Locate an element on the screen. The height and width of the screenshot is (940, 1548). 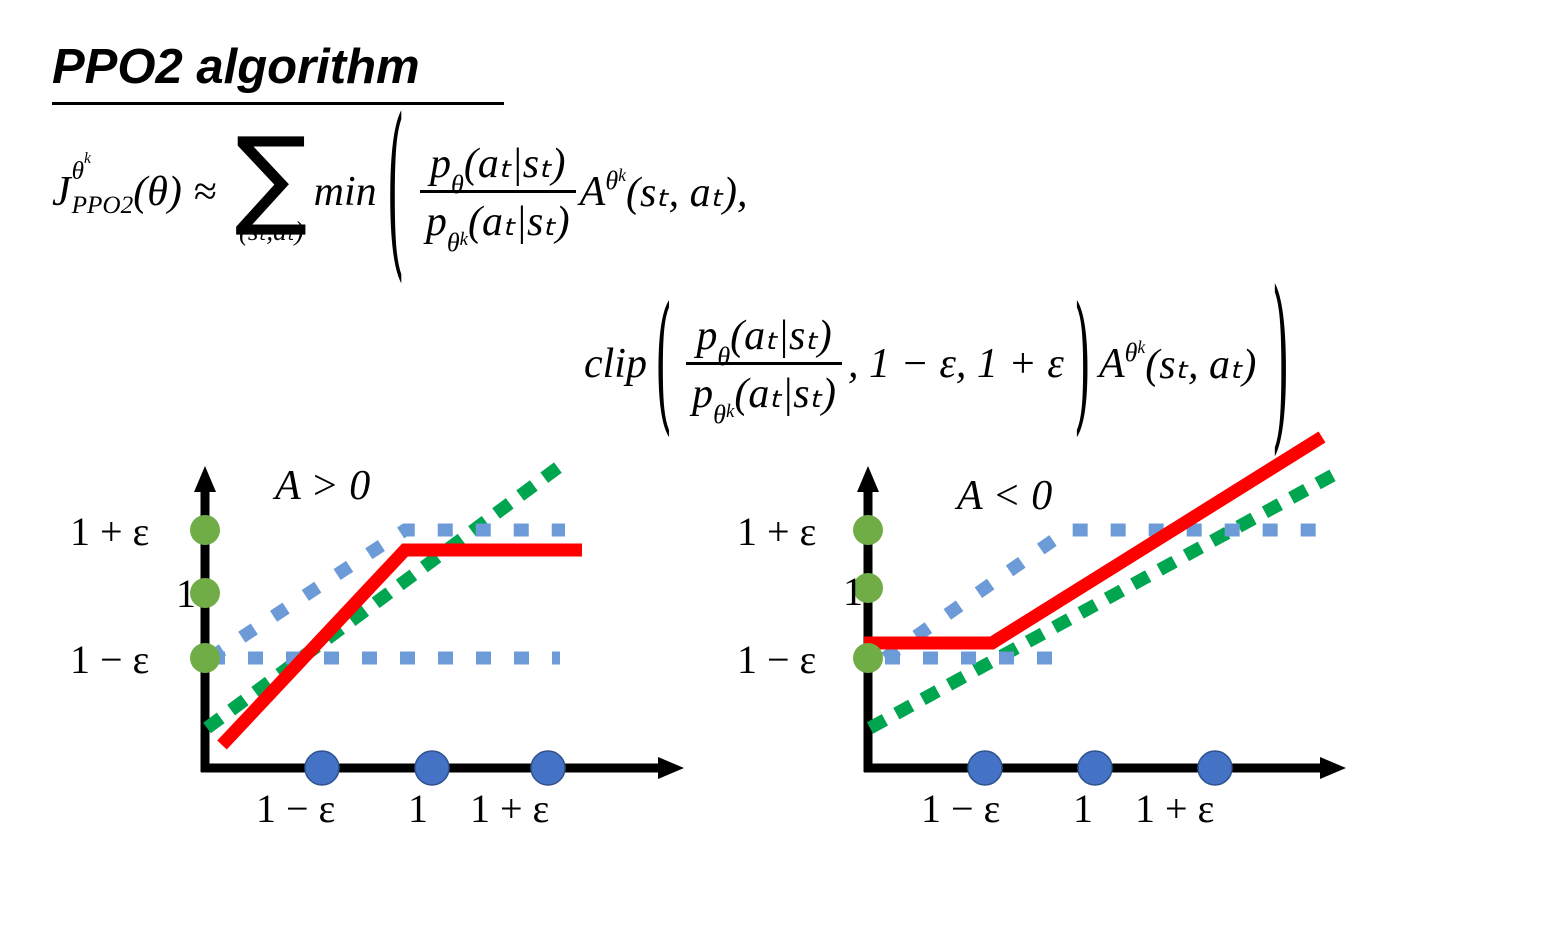
chart-left-ytick-1: 1 is located at coordinates (186, 593).